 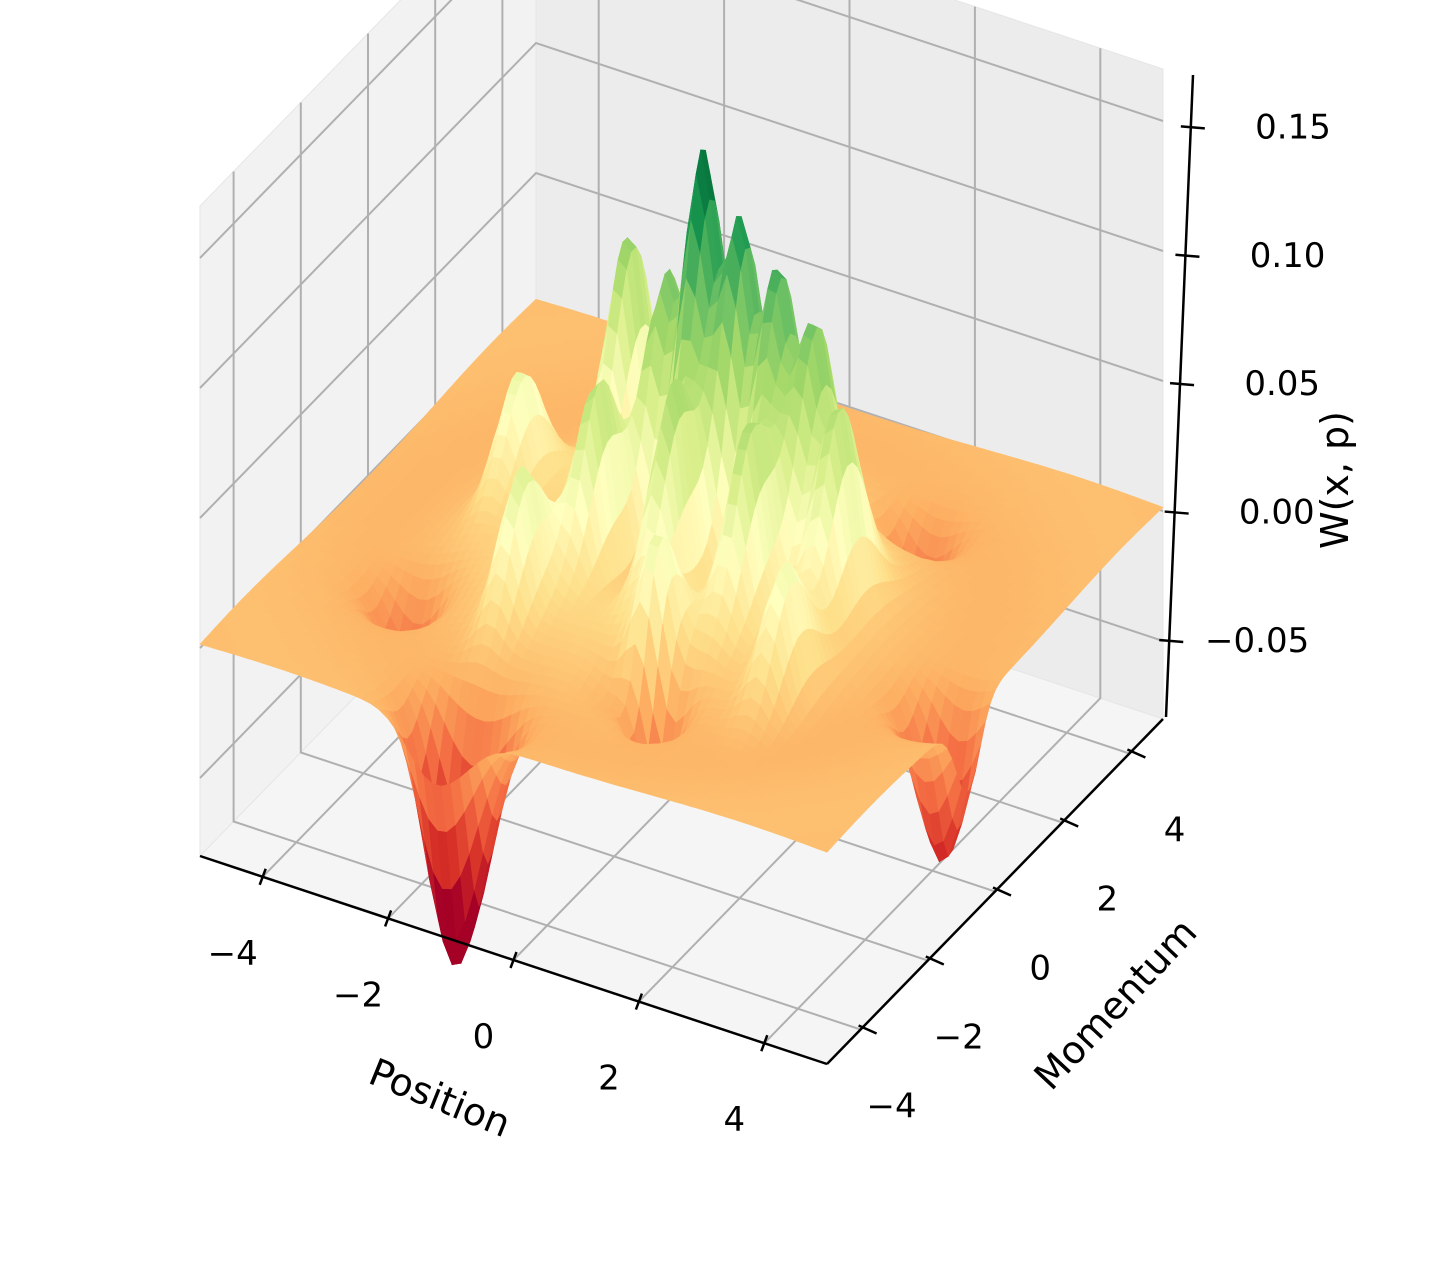 What do you see at coordinates (1293, 127) in the screenshot?
I see `z-tick-label: 0.15` at bounding box center [1293, 127].